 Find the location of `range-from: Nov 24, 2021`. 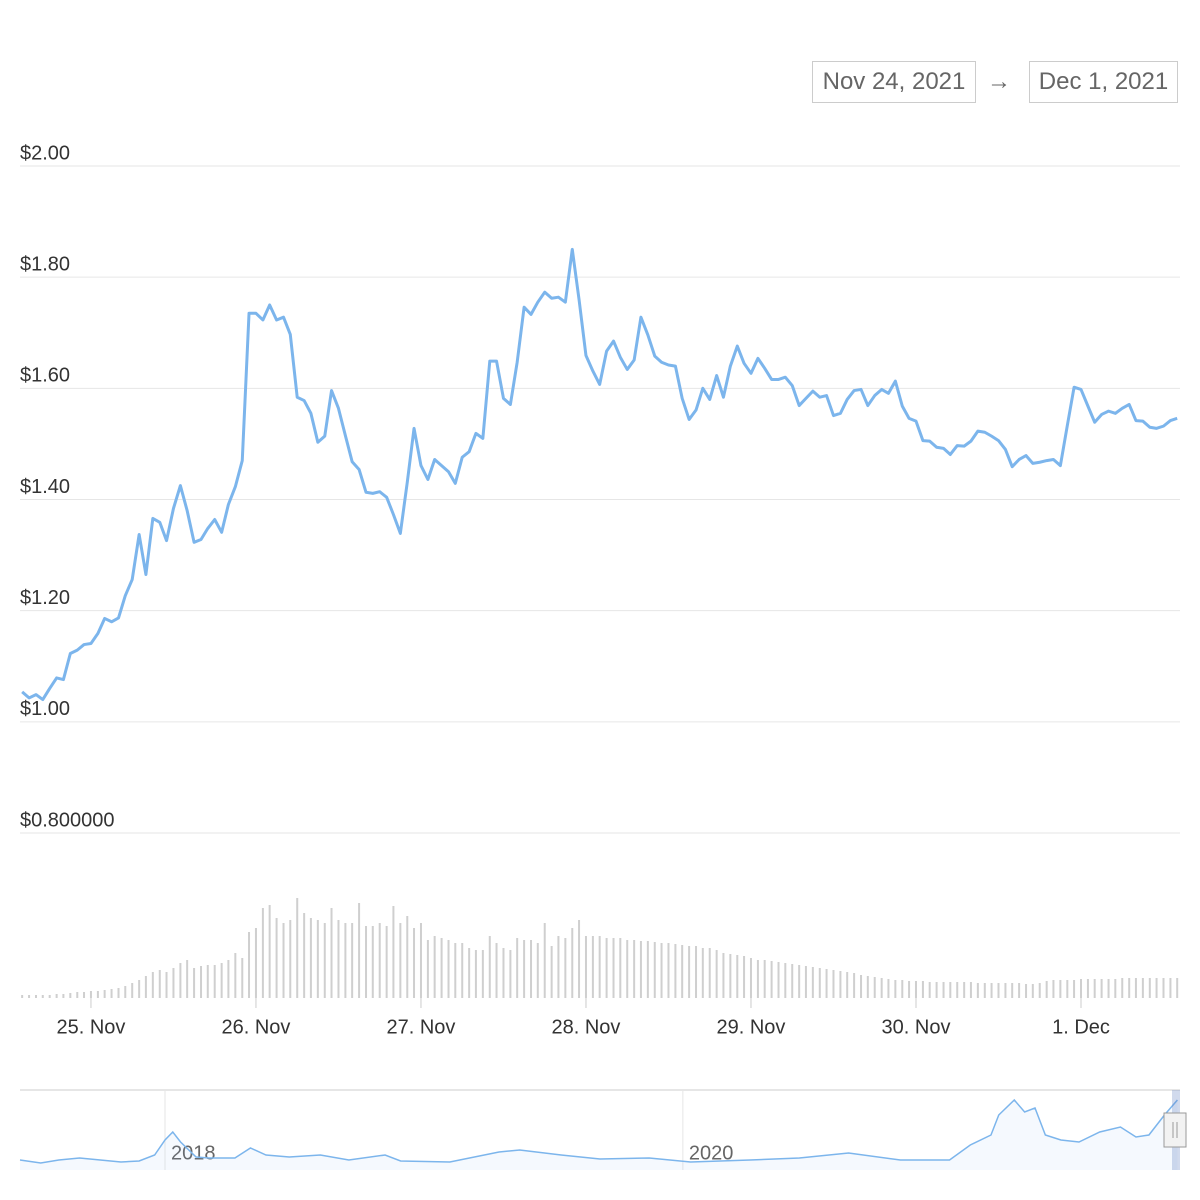

range-from: Nov 24, 2021 is located at coordinates (894, 82).